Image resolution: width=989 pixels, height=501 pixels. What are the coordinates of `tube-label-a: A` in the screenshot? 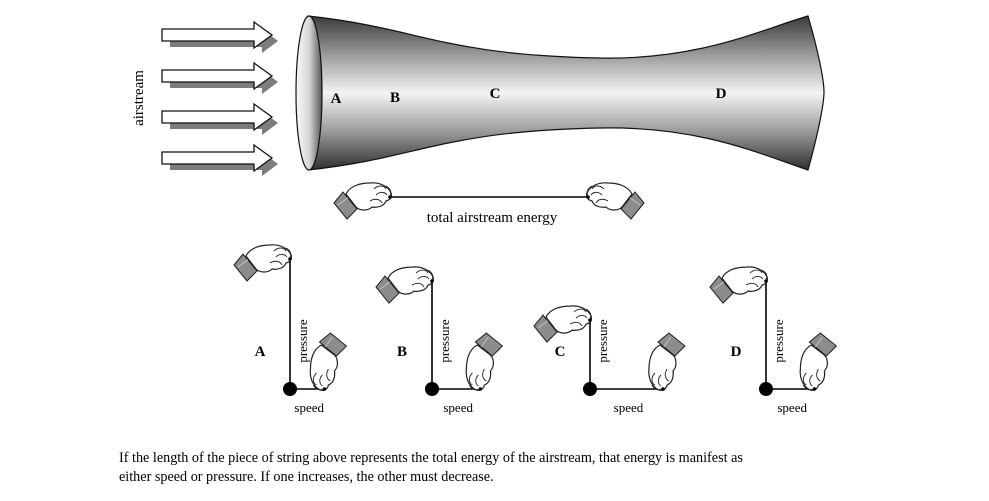 It's located at (336, 99).